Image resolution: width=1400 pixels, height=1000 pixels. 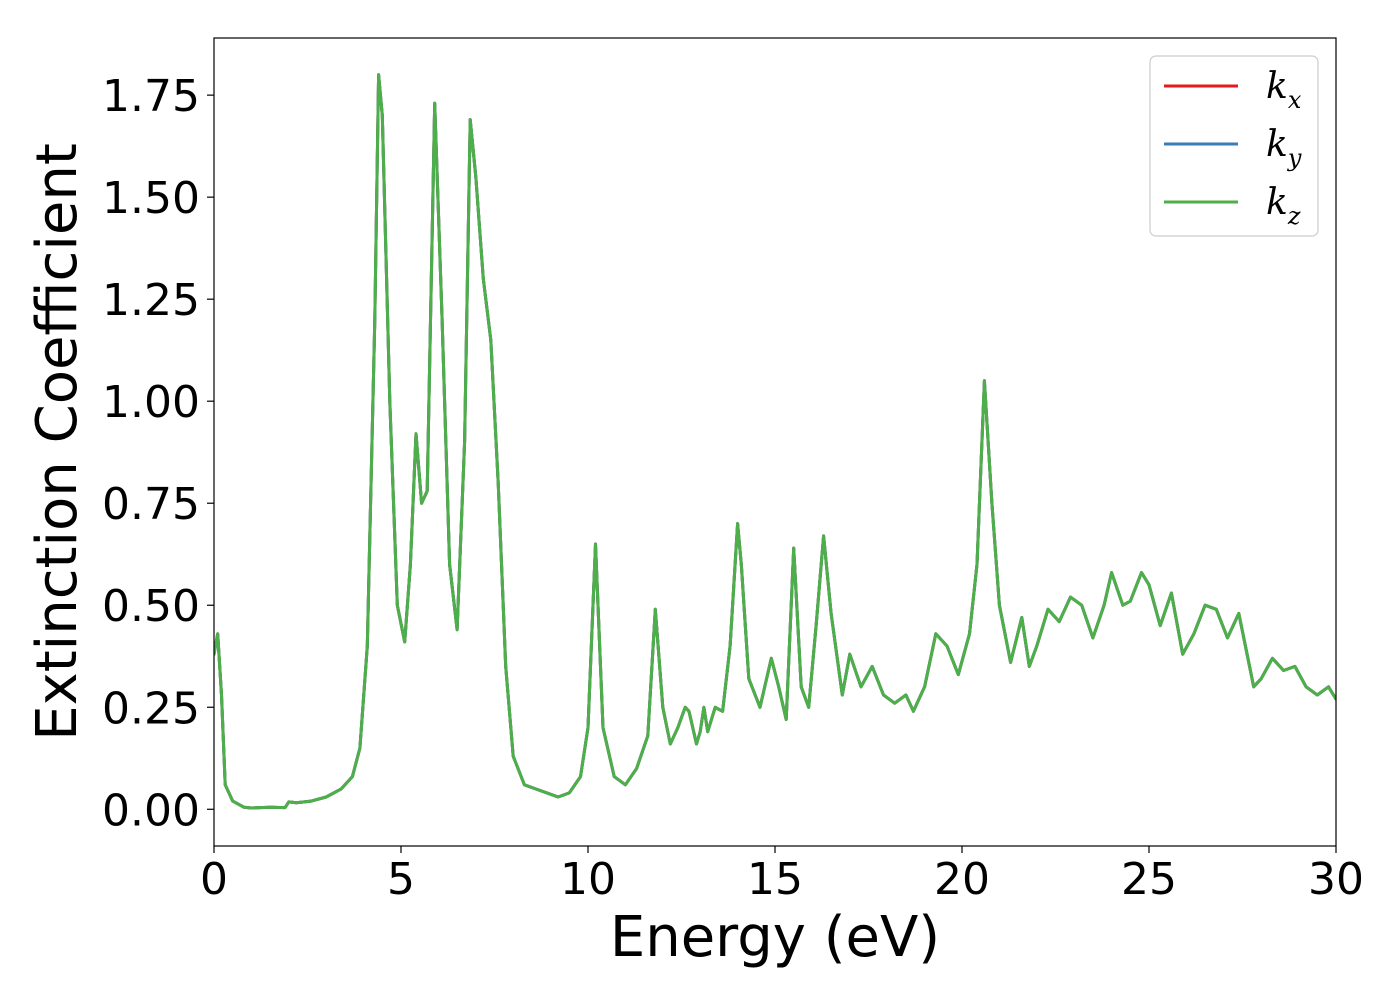 What do you see at coordinates (1294, 216) in the screenshot?
I see `legend-label-subscript: z` at bounding box center [1294, 216].